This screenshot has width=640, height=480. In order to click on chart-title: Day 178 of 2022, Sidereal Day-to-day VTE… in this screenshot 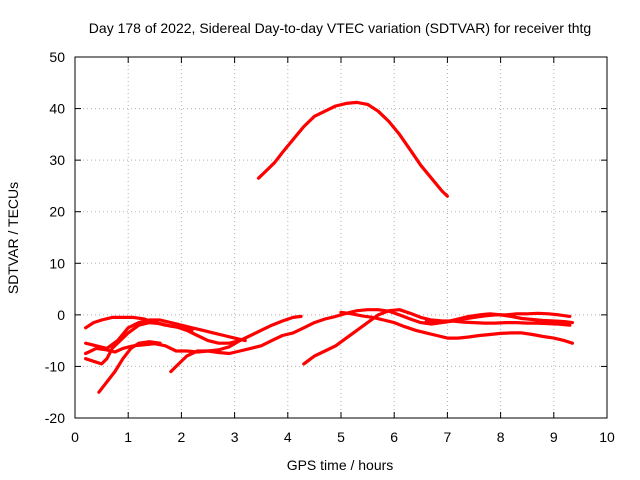, I will do `click(340, 28)`.